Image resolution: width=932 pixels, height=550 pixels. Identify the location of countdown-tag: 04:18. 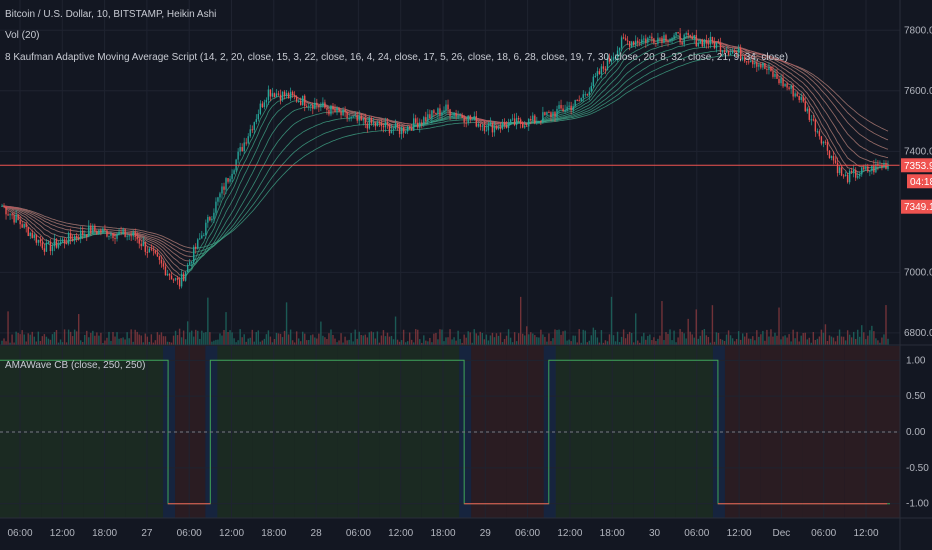
(919, 181).